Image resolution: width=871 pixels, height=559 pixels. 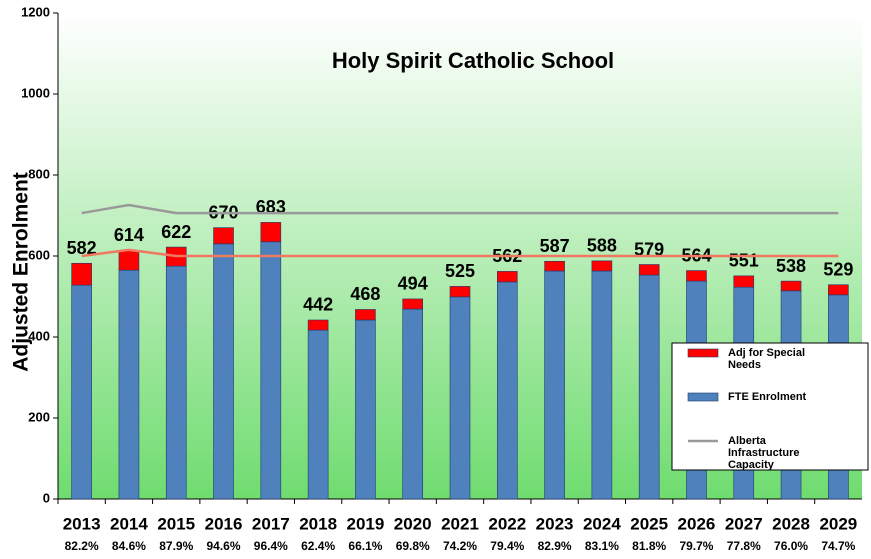 I want to click on x-tick-label: 2016, so click(x=224, y=523).